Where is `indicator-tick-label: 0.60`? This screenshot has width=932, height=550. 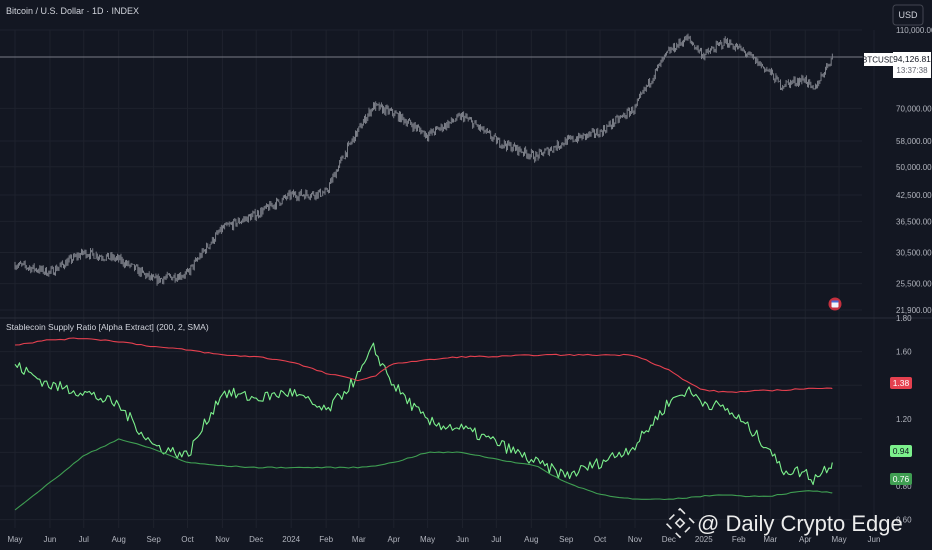
indicator-tick-label: 0.60 is located at coordinates (904, 520).